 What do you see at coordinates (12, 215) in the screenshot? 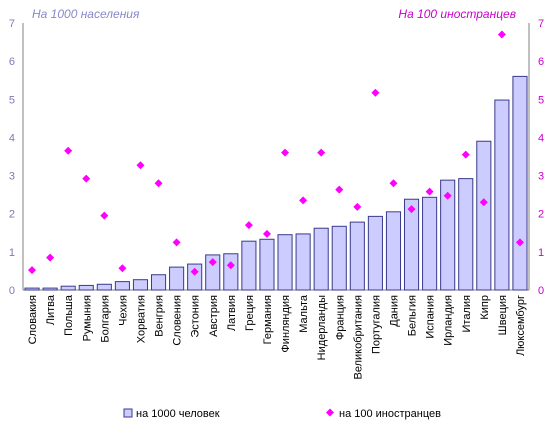
I see `left-tick-label: 2` at bounding box center [12, 215].